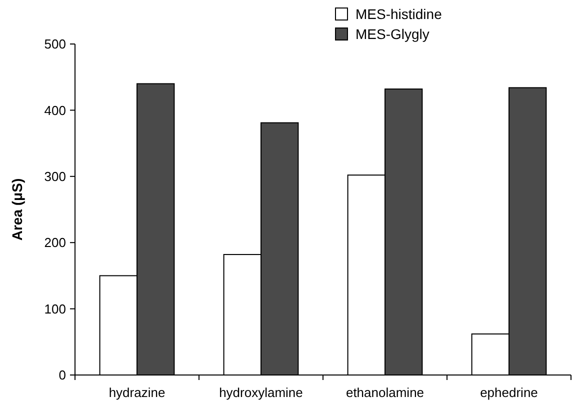 The image size is (581, 410). What do you see at coordinates (385, 392) in the screenshot?
I see `x-tick-label: ethanolamine` at bounding box center [385, 392].